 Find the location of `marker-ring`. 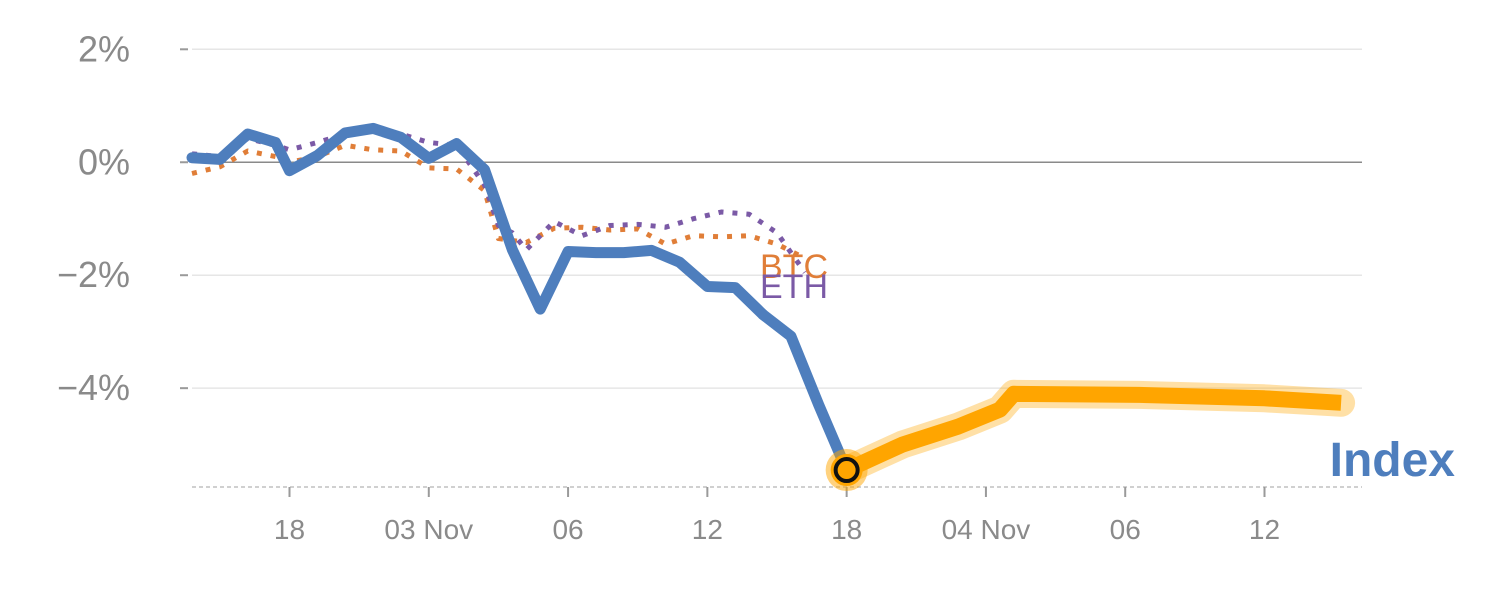

marker-ring is located at coordinates (846, 470).